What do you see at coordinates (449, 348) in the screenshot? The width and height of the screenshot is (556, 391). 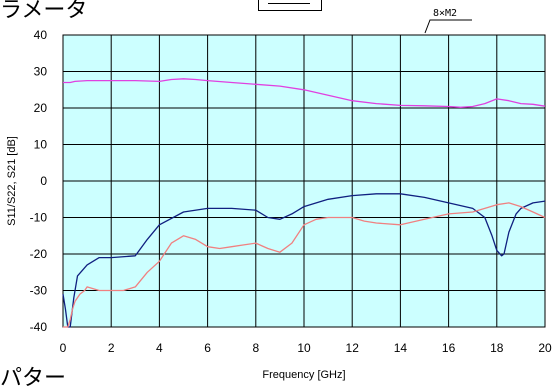 I see `x-tick-label: 16` at bounding box center [449, 348].